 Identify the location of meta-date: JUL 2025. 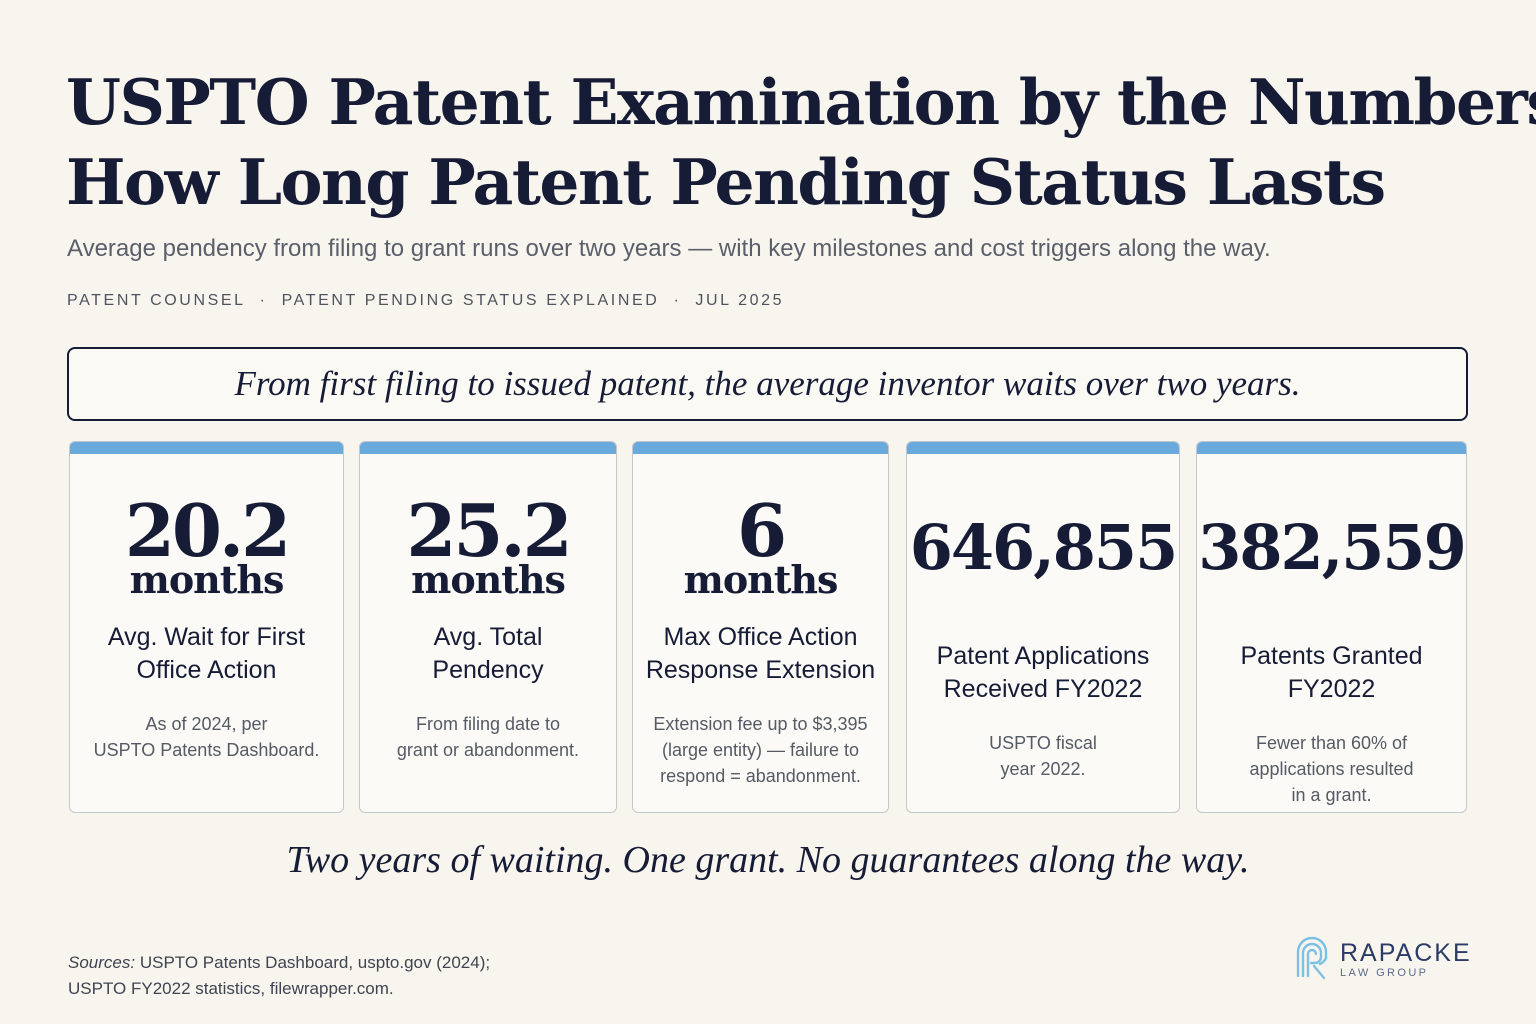
(740, 300).